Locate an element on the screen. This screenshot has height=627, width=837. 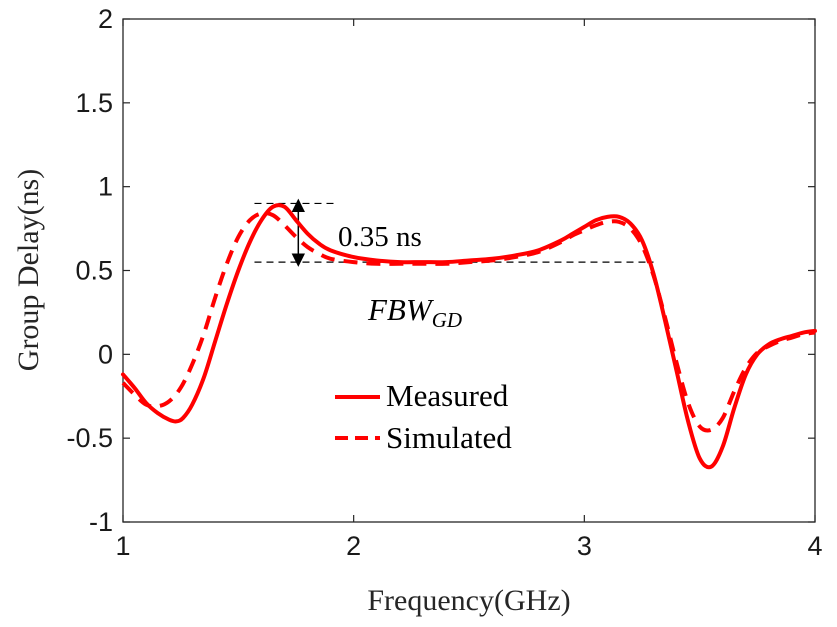
y-tick-label-3: 0.5 is located at coordinates (94, 271).